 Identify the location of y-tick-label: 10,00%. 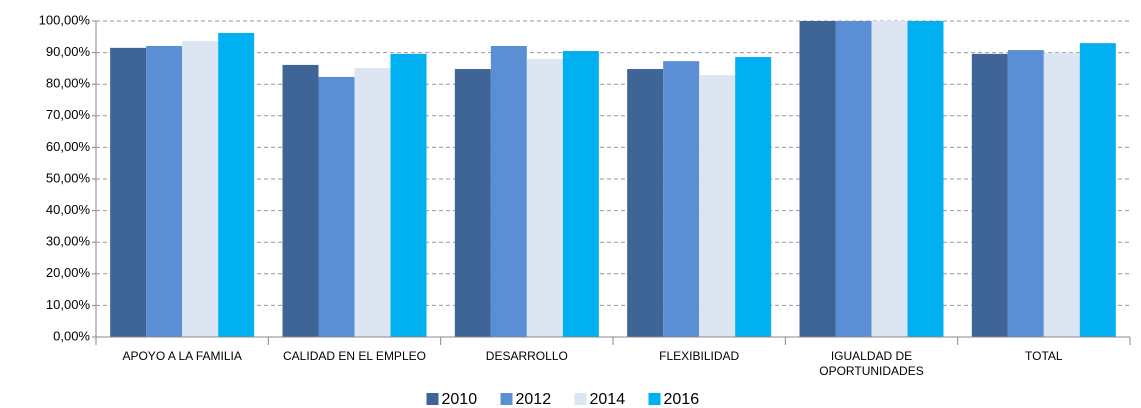
(68, 304).